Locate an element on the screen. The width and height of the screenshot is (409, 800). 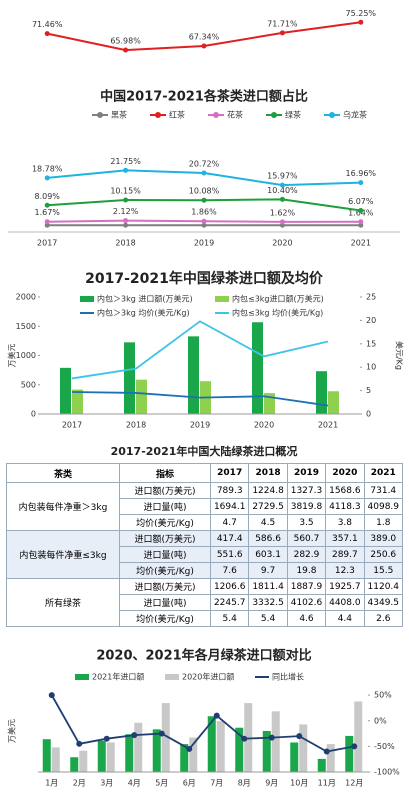
legend-label: 内包≤3kg进口额(万美元) is located at coordinates (278, 299).